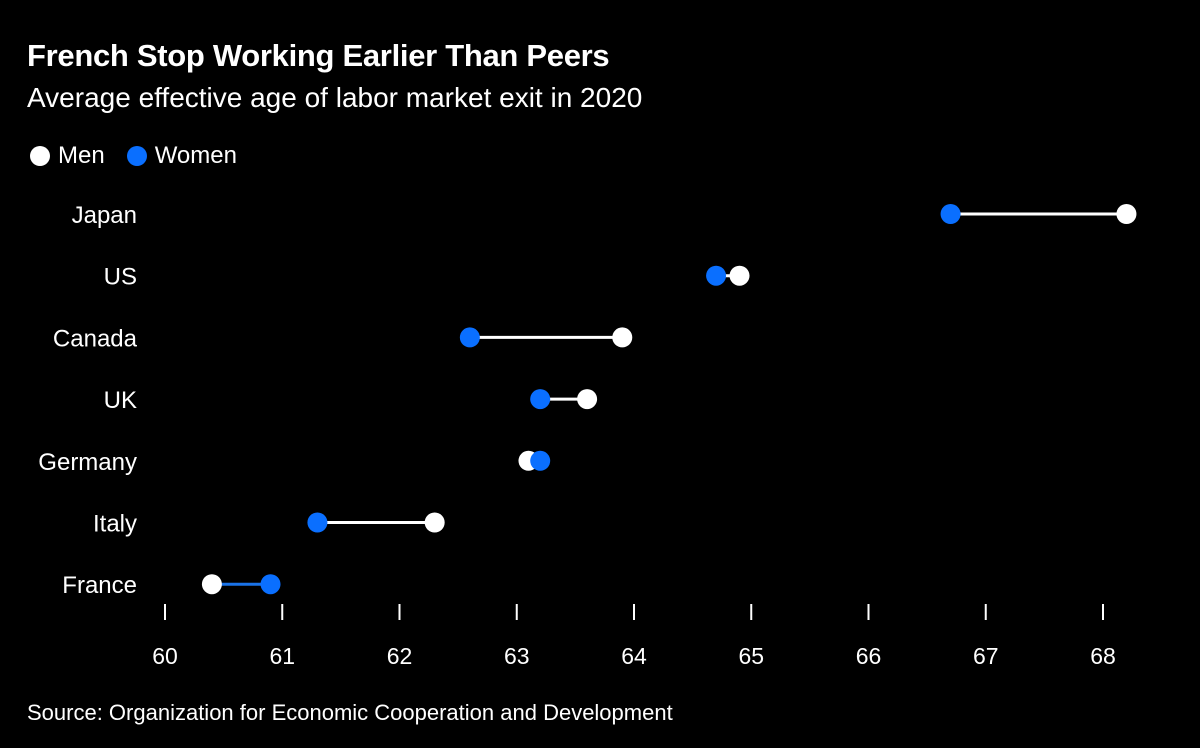  What do you see at coordinates (869, 656) in the screenshot?
I see `x-tick-label-66: 66` at bounding box center [869, 656].